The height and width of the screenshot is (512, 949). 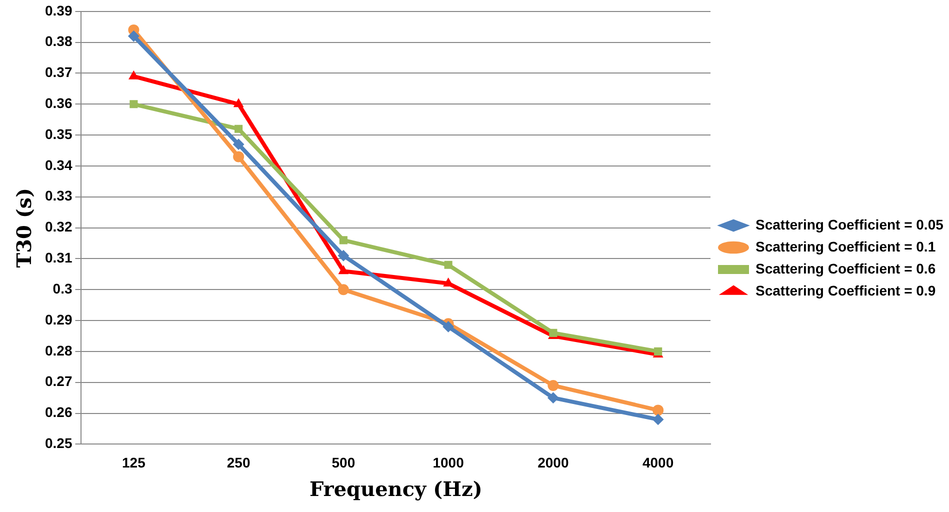 I want to click on x-tick-label: 500, so click(x=344, y=462).